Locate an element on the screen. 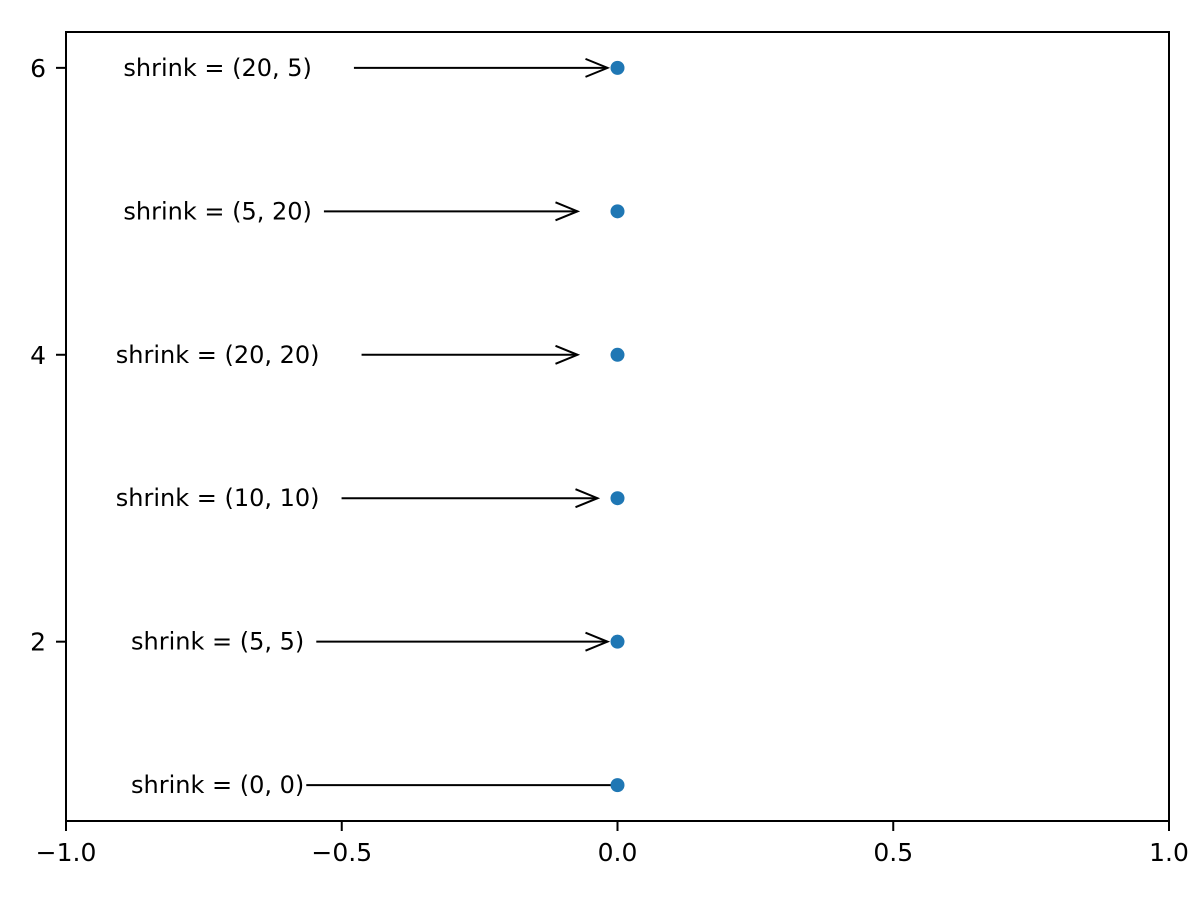 The height and width of the screenshot is (900, 1200). annotation-label: shrink = (5, 5) is located at coordinates (217, 642).